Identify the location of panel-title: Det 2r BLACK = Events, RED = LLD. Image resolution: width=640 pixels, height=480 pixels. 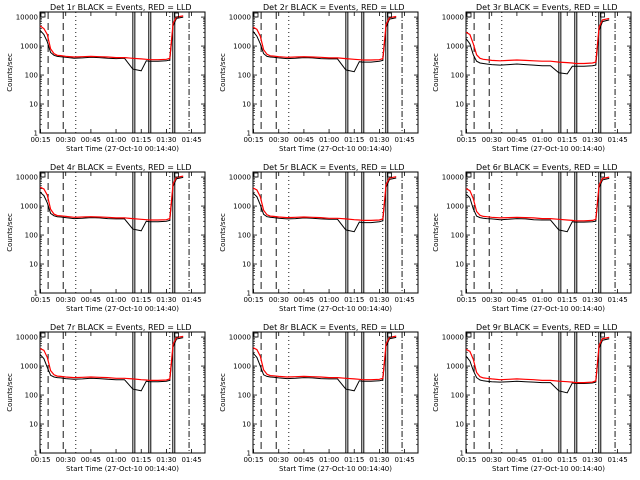
(334, 7).